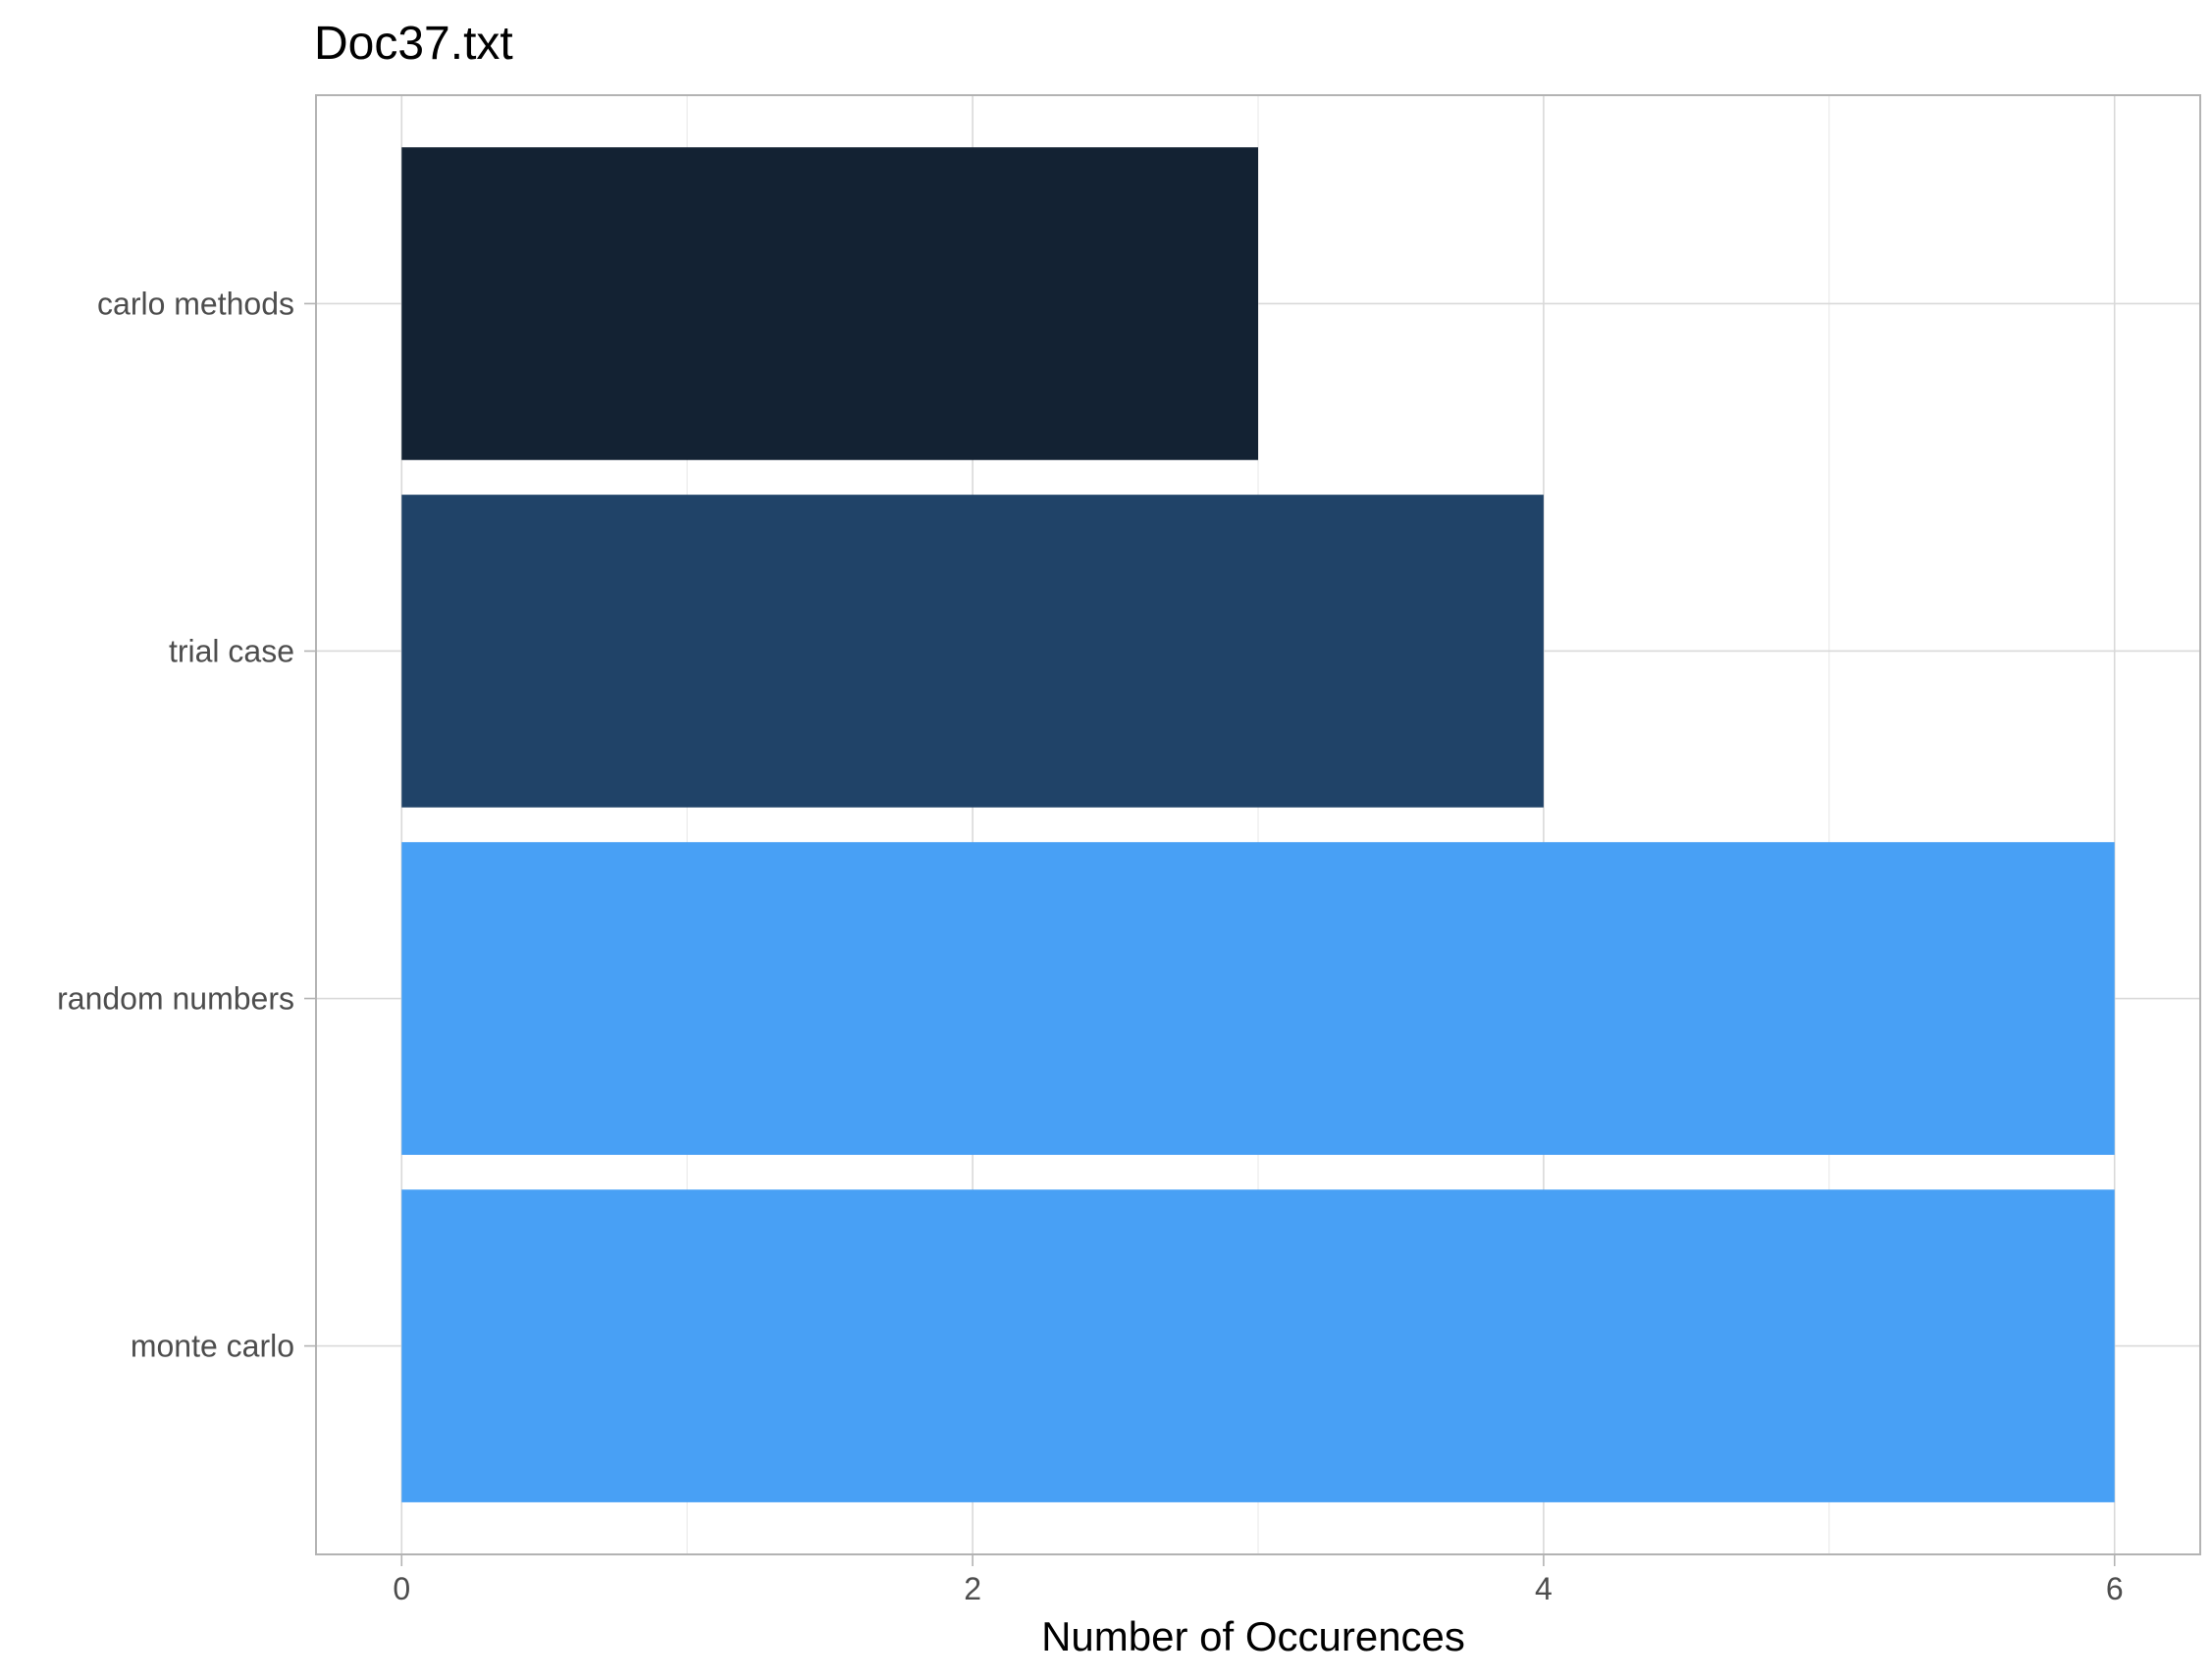 Image resolution: width=2212 pixels, height=1680 pixels. I want to click on bar-monte-carlo, so click(1258, 1345).